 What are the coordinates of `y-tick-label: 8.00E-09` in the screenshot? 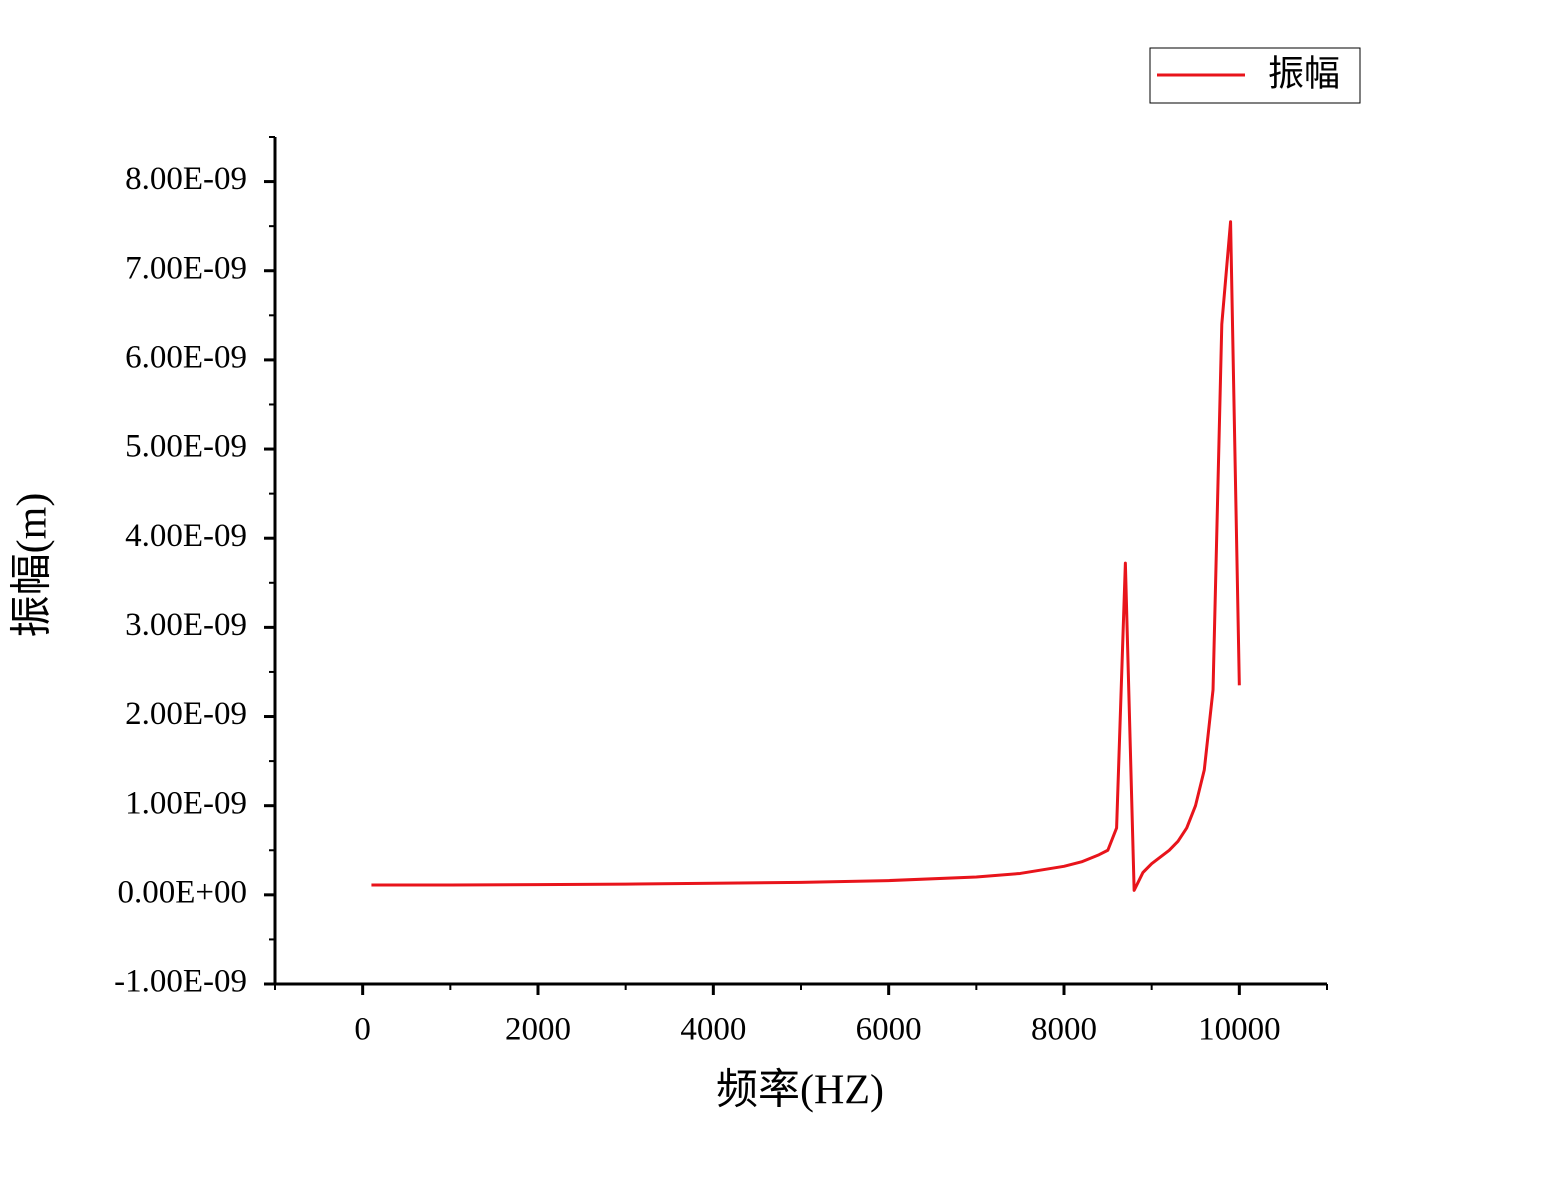 It's located at (186, 179).